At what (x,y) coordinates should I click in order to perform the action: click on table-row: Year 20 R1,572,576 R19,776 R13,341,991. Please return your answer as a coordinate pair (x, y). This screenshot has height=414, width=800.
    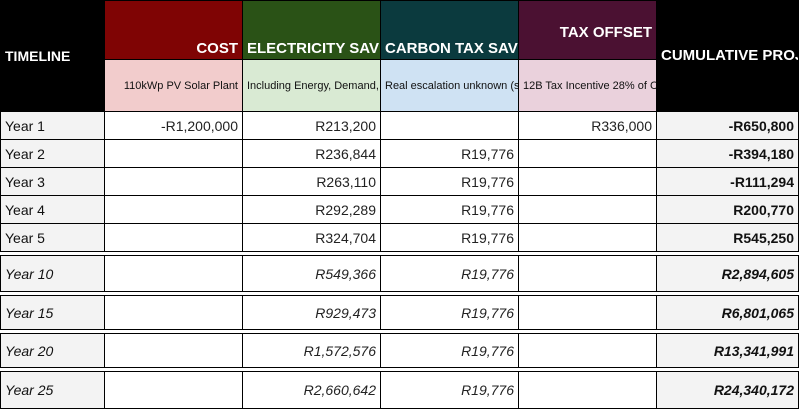
    Looking at the image, I should click on (399, 350).